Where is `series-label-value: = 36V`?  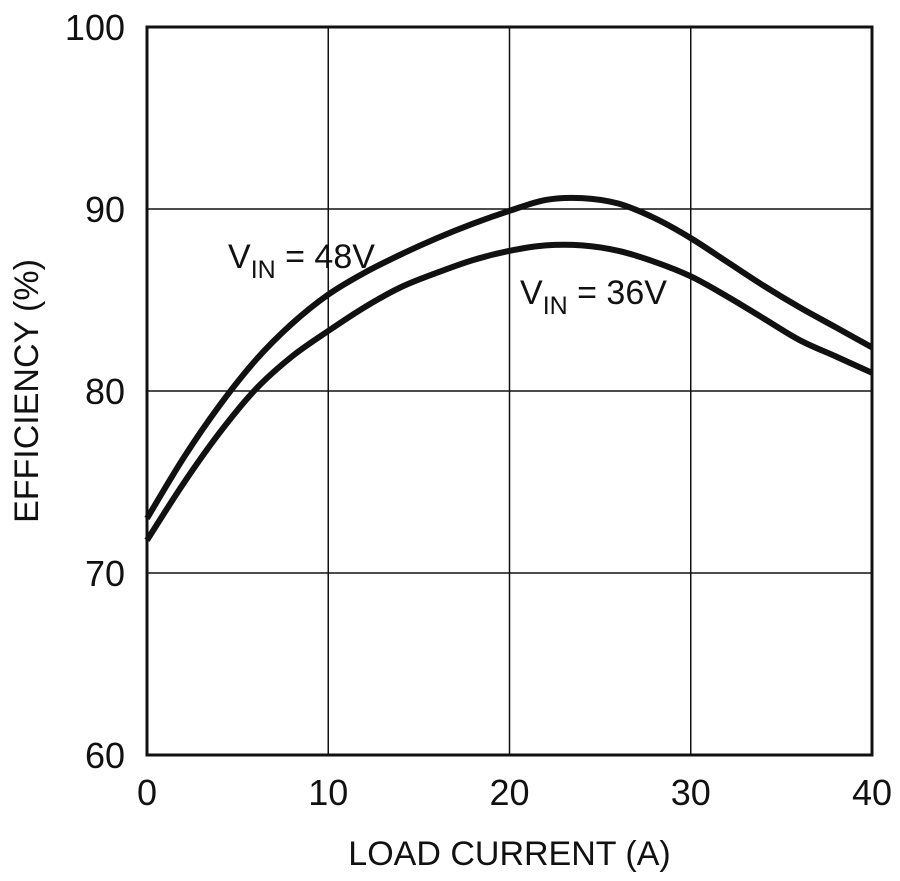 series-label-value: = 36V is located at coordinates (618, 293).